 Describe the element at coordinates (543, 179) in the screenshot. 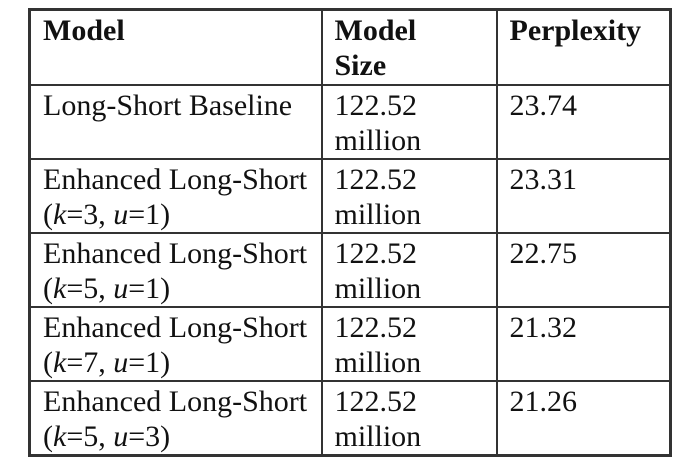

I see `perplexity-value: 23.31` at that location.